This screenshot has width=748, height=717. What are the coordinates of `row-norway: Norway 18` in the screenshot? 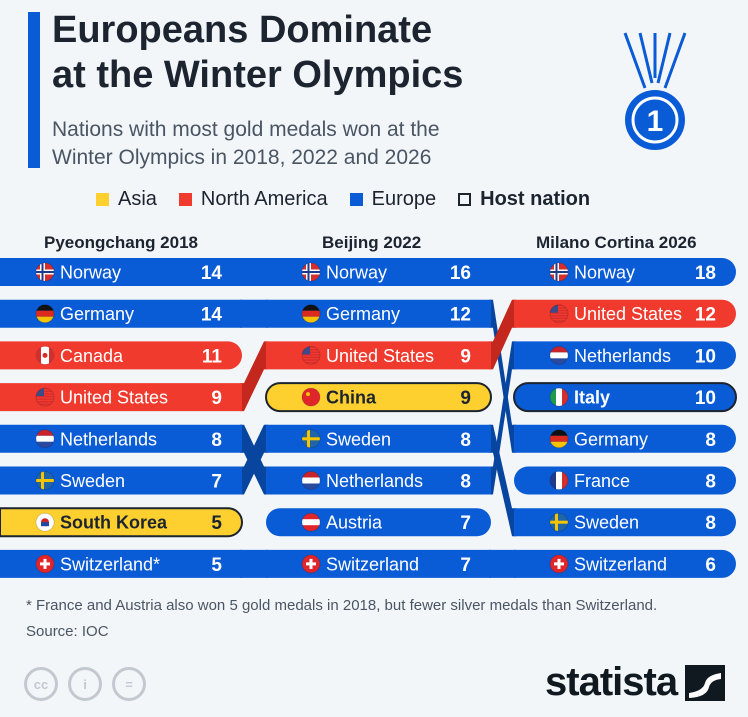 It's located at (625, 272).